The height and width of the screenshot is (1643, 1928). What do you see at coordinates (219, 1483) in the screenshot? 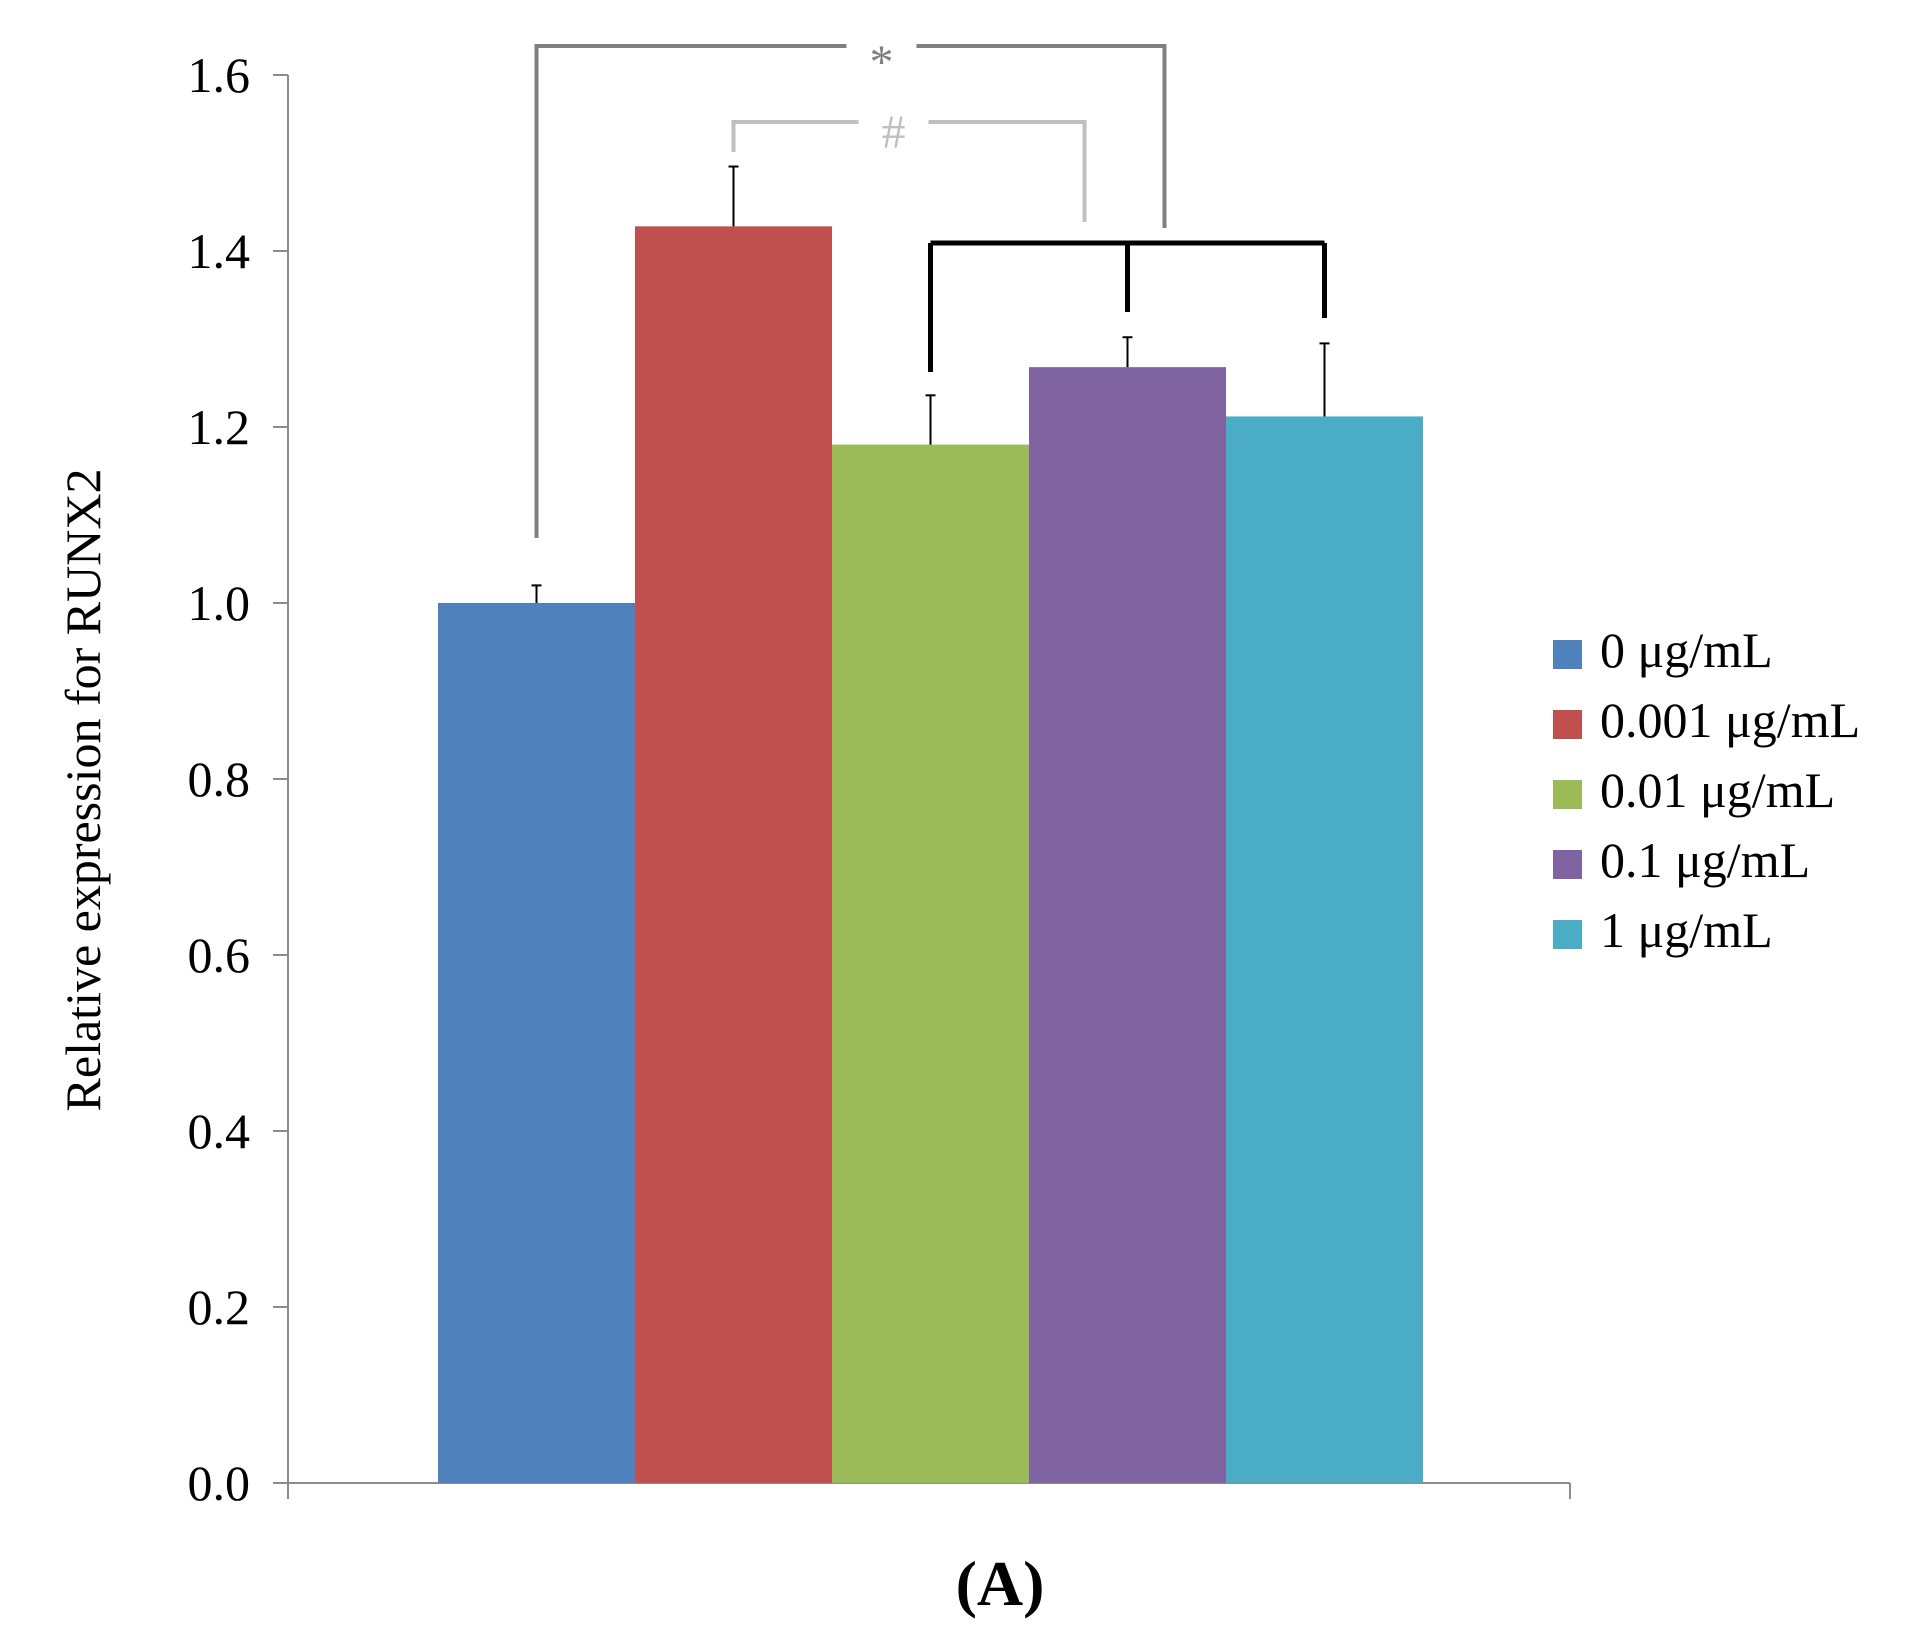
I see `y-tick-label: 0.0` at bounding box center [219, 1483].